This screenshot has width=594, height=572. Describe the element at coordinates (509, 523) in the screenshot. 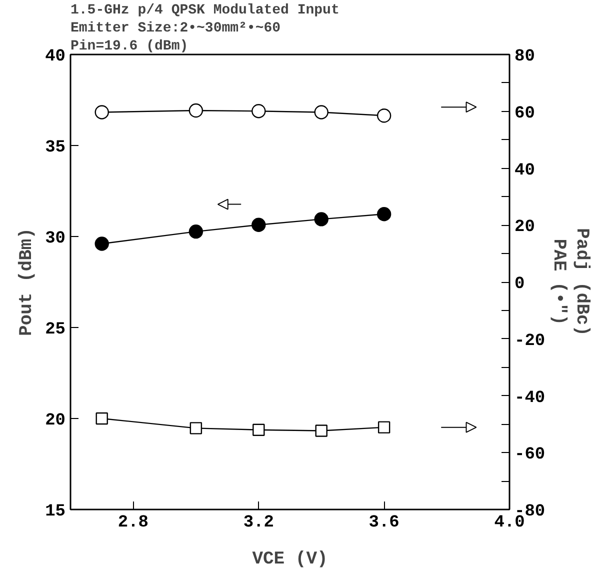

I see `x-tick-label: 4.0` at that location.